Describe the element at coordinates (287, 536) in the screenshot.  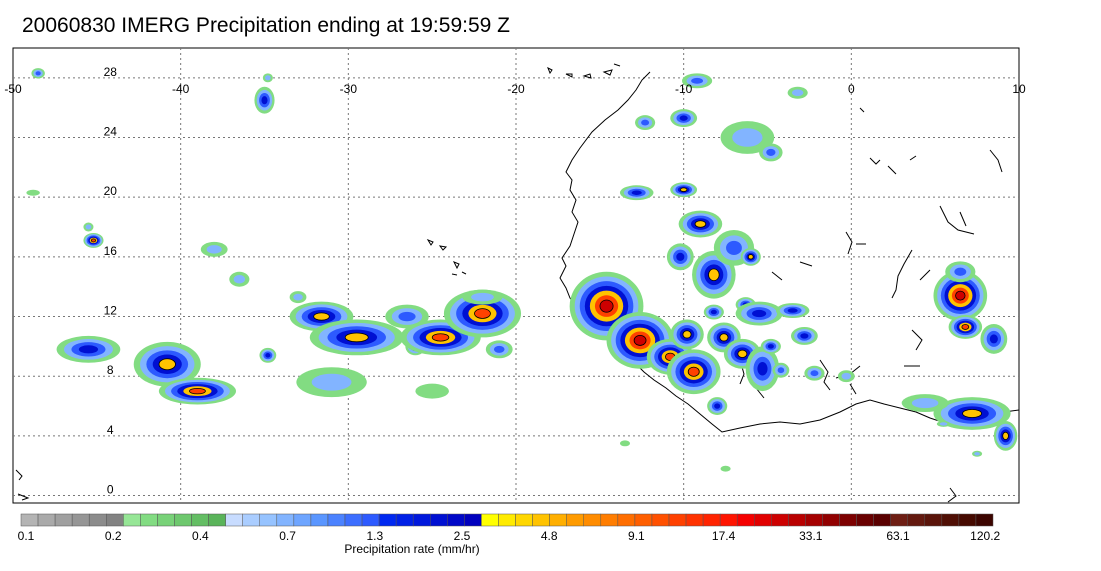
I see `colorbar-tick-label: 0.7` at that location.